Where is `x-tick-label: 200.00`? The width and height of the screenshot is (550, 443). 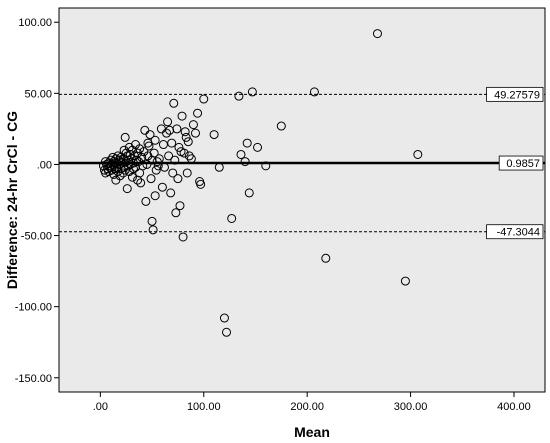 x-tick-label: 200.00 is located at coordinates (307, 407).